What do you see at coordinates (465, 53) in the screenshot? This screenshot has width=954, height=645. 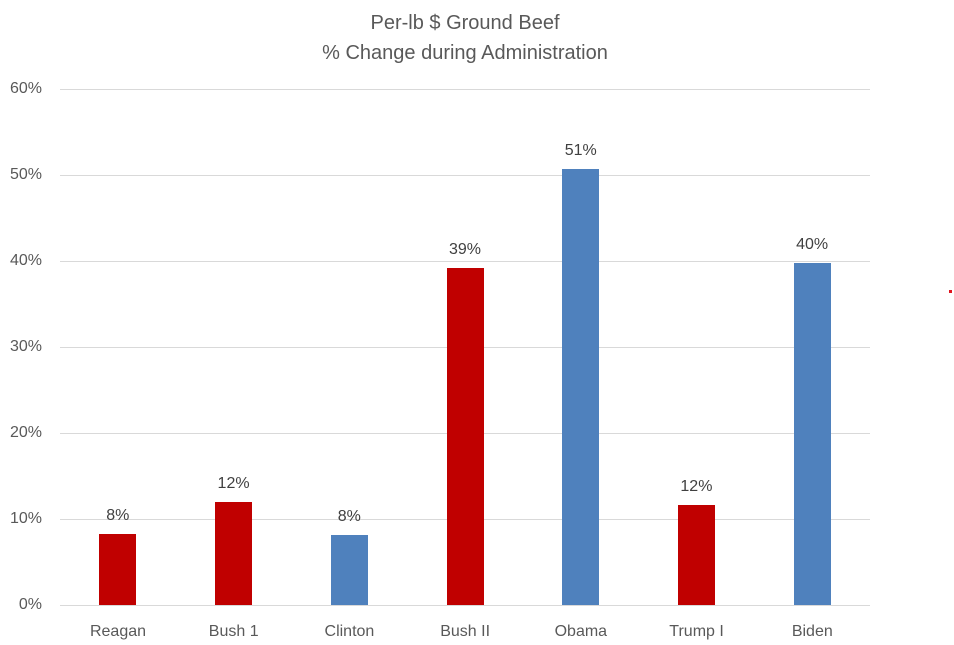 I see `chart-subtitle: % Change during Administration` at bounding box center [465, 53].